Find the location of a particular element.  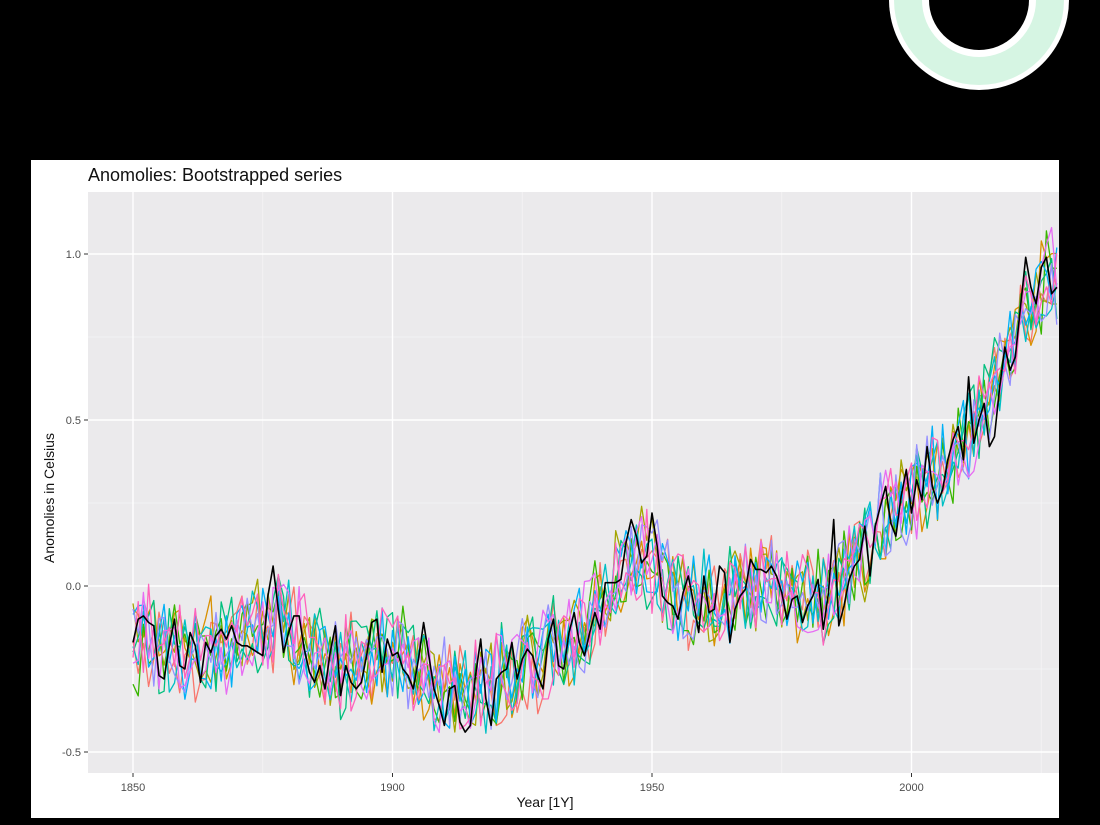

y-axis-label: Anomolies in Celsius is located at coordinates (49, 498).